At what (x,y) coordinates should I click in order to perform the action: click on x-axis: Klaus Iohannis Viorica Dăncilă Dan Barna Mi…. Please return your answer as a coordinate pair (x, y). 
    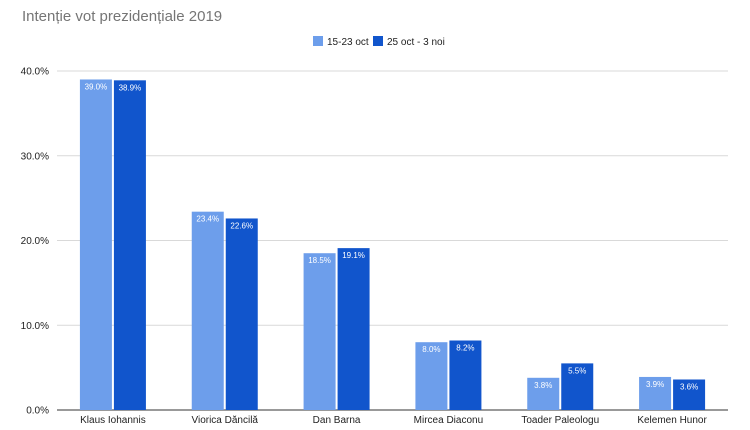
    Looking at the image, I should click on (393, 420).